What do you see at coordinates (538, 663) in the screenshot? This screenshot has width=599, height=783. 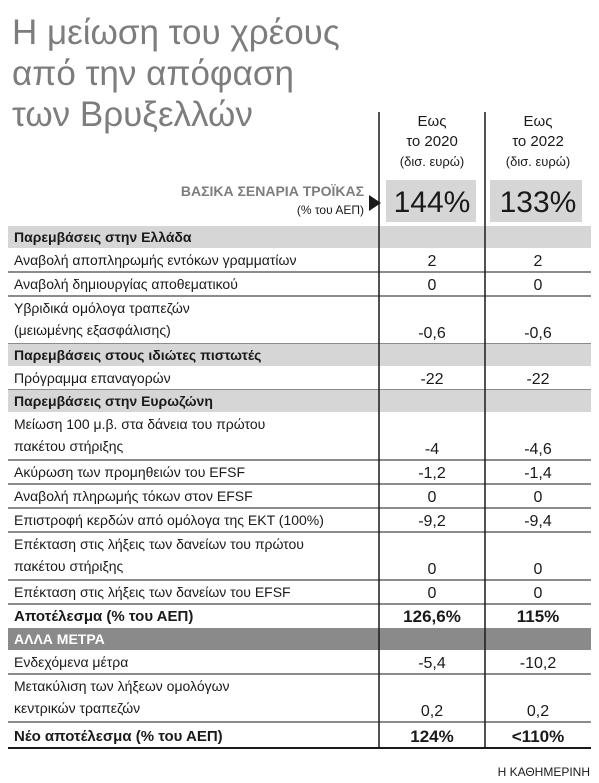 I see `row-value: -10,2` at bounding box center [538, 663].